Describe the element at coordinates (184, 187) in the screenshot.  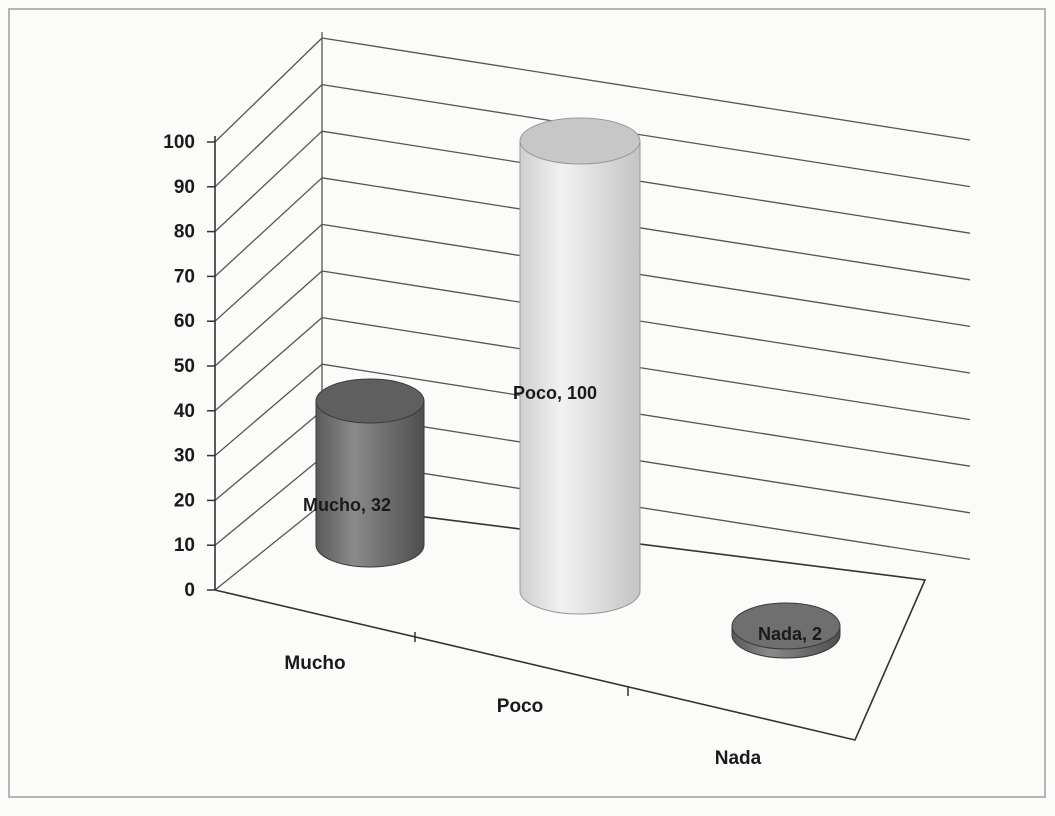
I see `y-tick-label: 90` at that location.